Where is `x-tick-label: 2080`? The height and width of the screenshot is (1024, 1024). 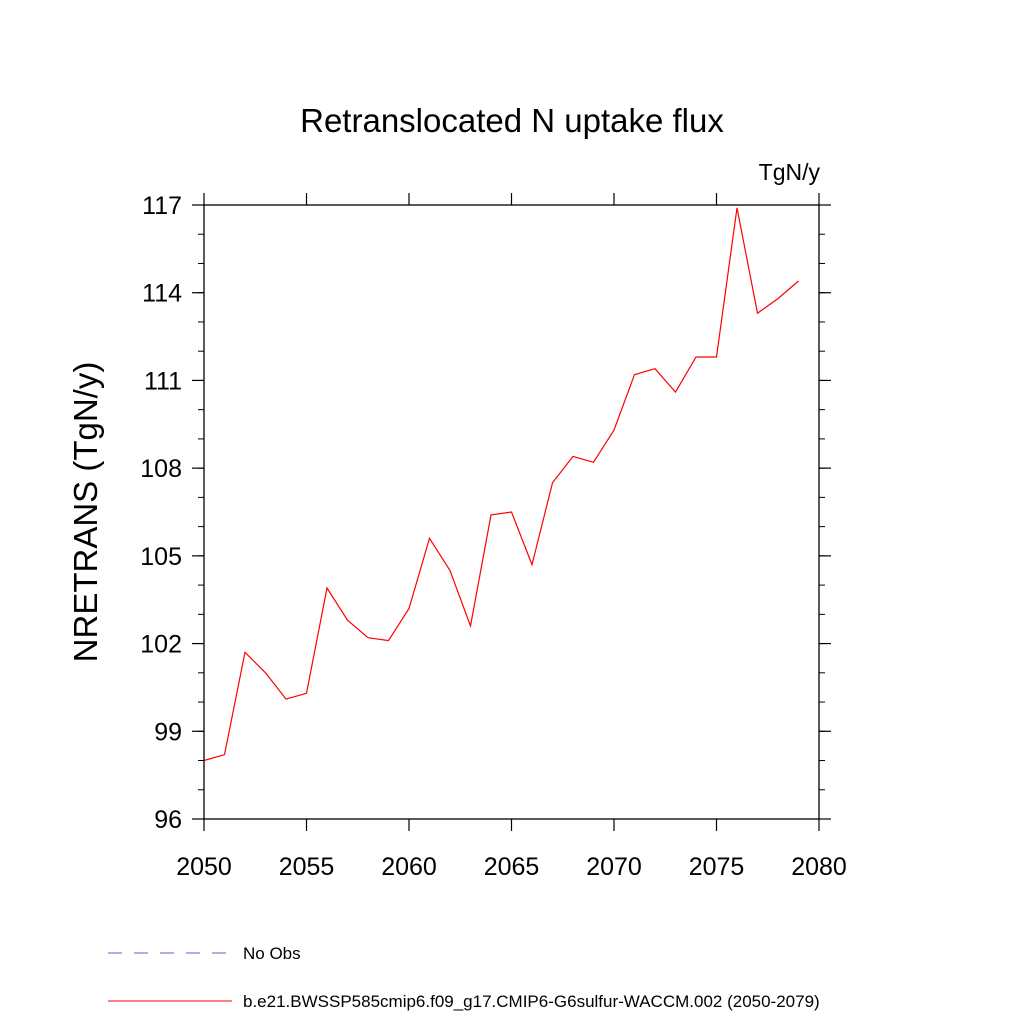
x-tick-label: 2080 is located at coordinates (819, 867).